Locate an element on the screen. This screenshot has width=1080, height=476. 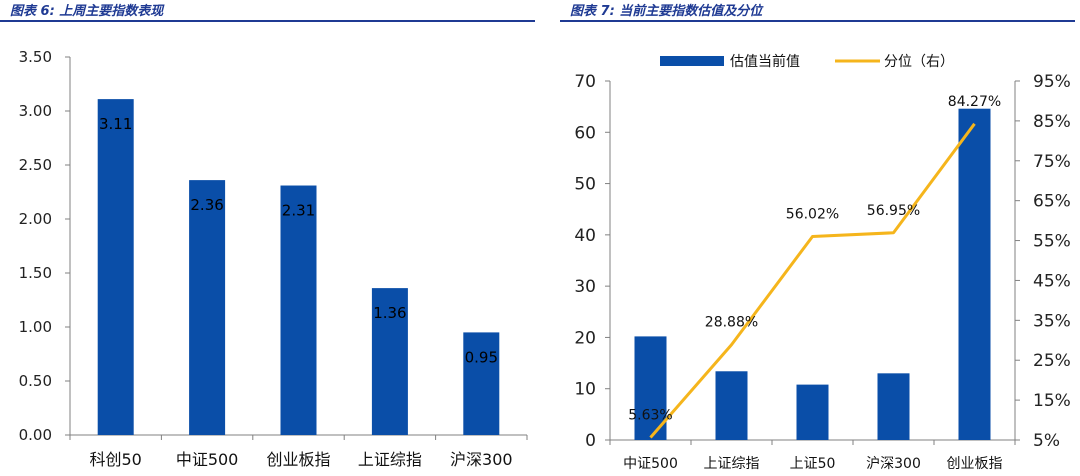
line-value-label: 28.88% is located at coordinates (731, 323).